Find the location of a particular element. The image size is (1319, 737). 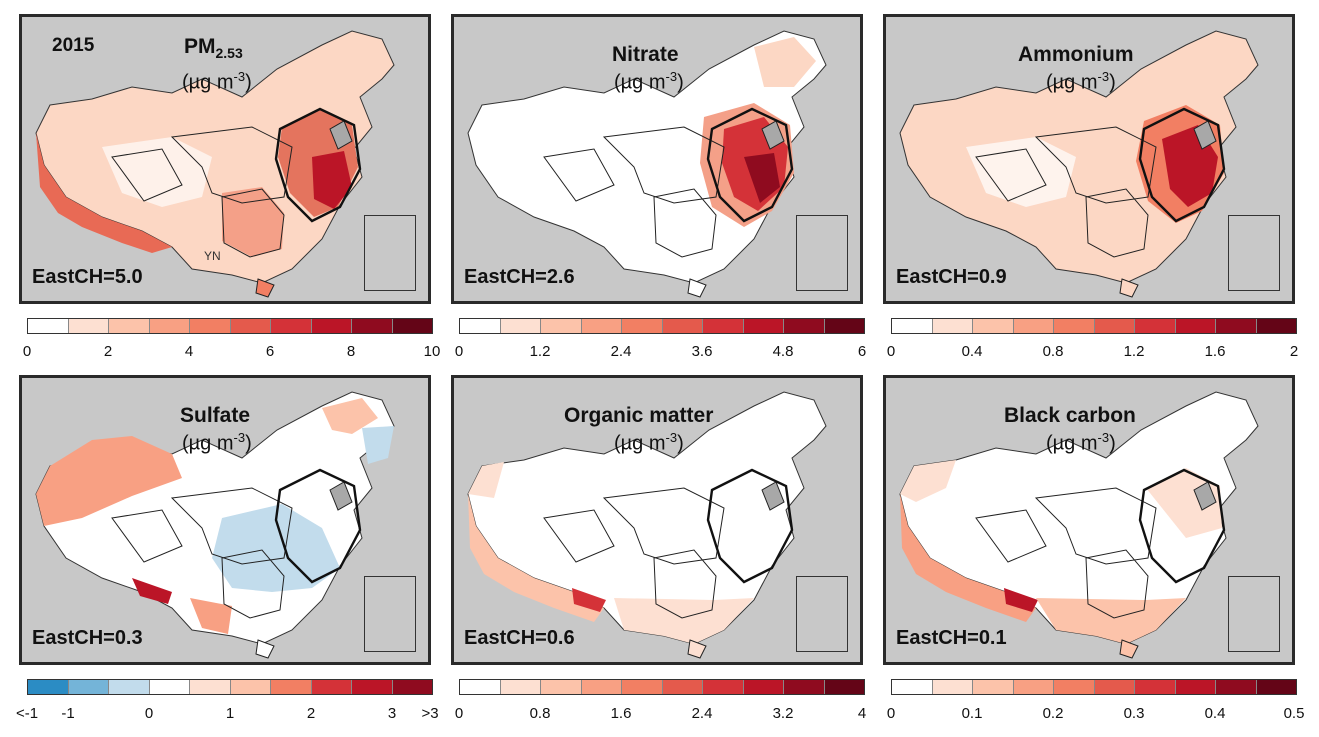

colorbar-tick: 3.2 is located at coordinates (783, 713).